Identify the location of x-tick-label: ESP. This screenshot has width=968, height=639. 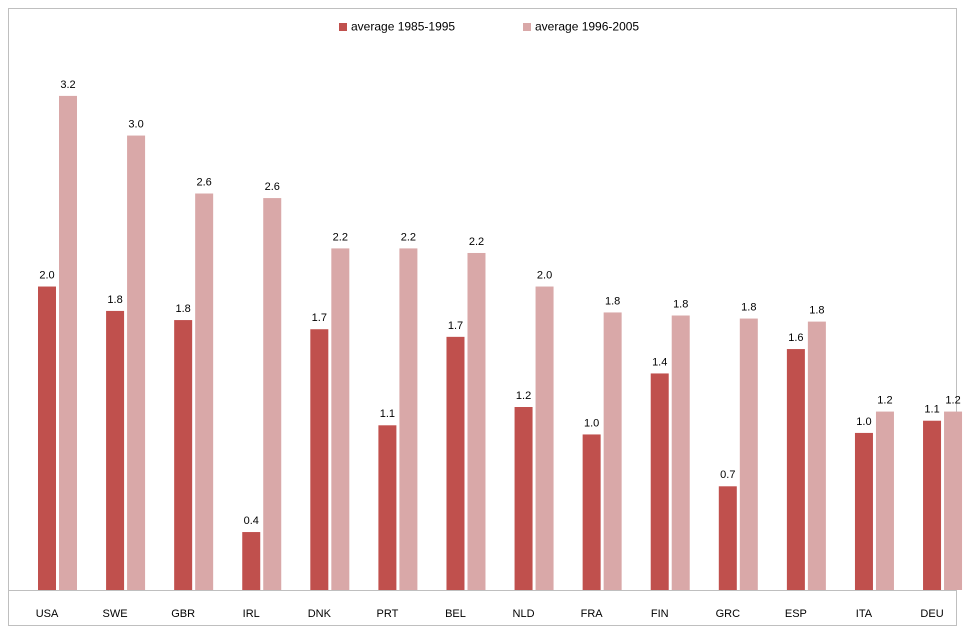
(796, 614).